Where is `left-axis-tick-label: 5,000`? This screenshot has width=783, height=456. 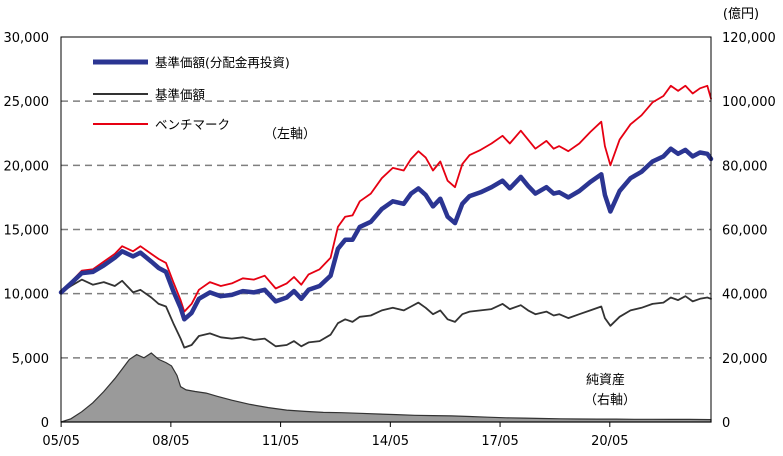
left-axis-tick-label: 5,000 is located at coordinates (30, 359).